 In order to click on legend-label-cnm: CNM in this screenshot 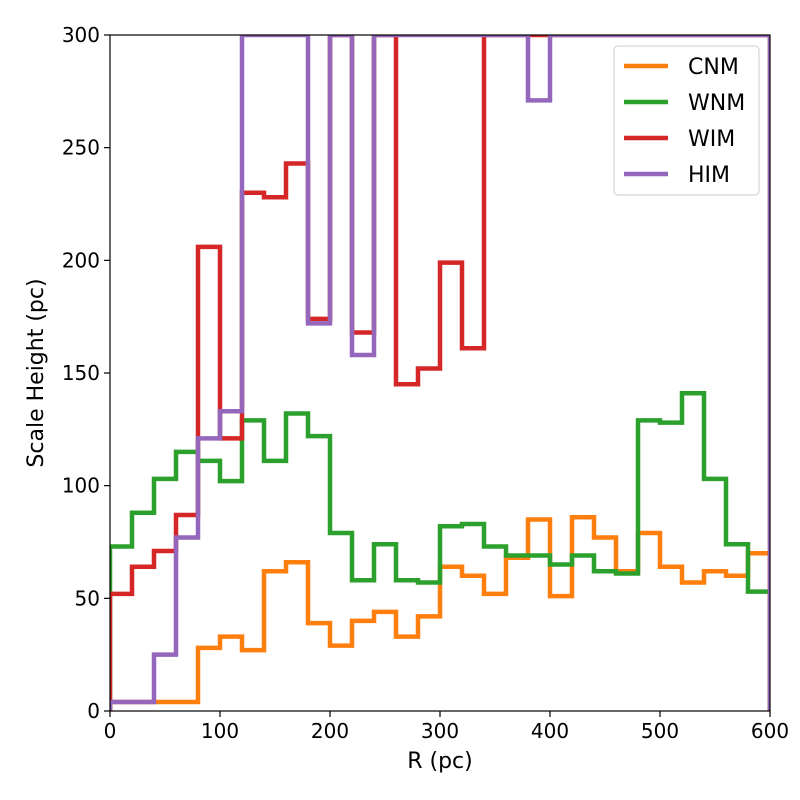, I will do `click(713, 67)`.